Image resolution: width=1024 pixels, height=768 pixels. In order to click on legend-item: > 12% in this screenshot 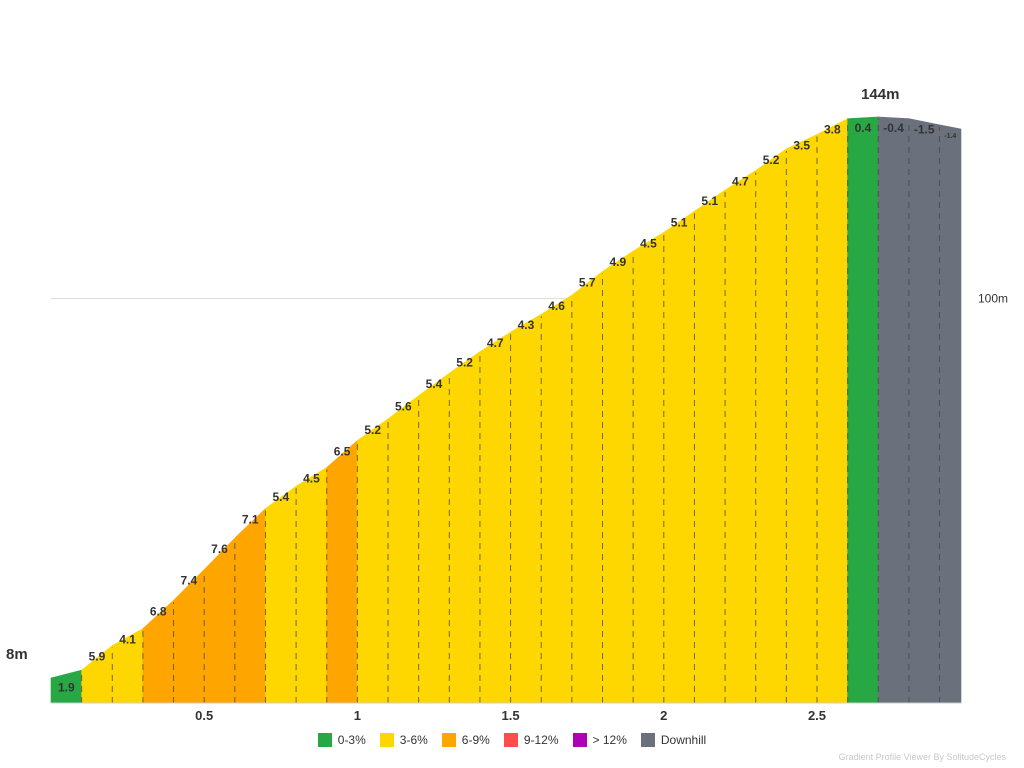, I will do `click(599, 740)`.